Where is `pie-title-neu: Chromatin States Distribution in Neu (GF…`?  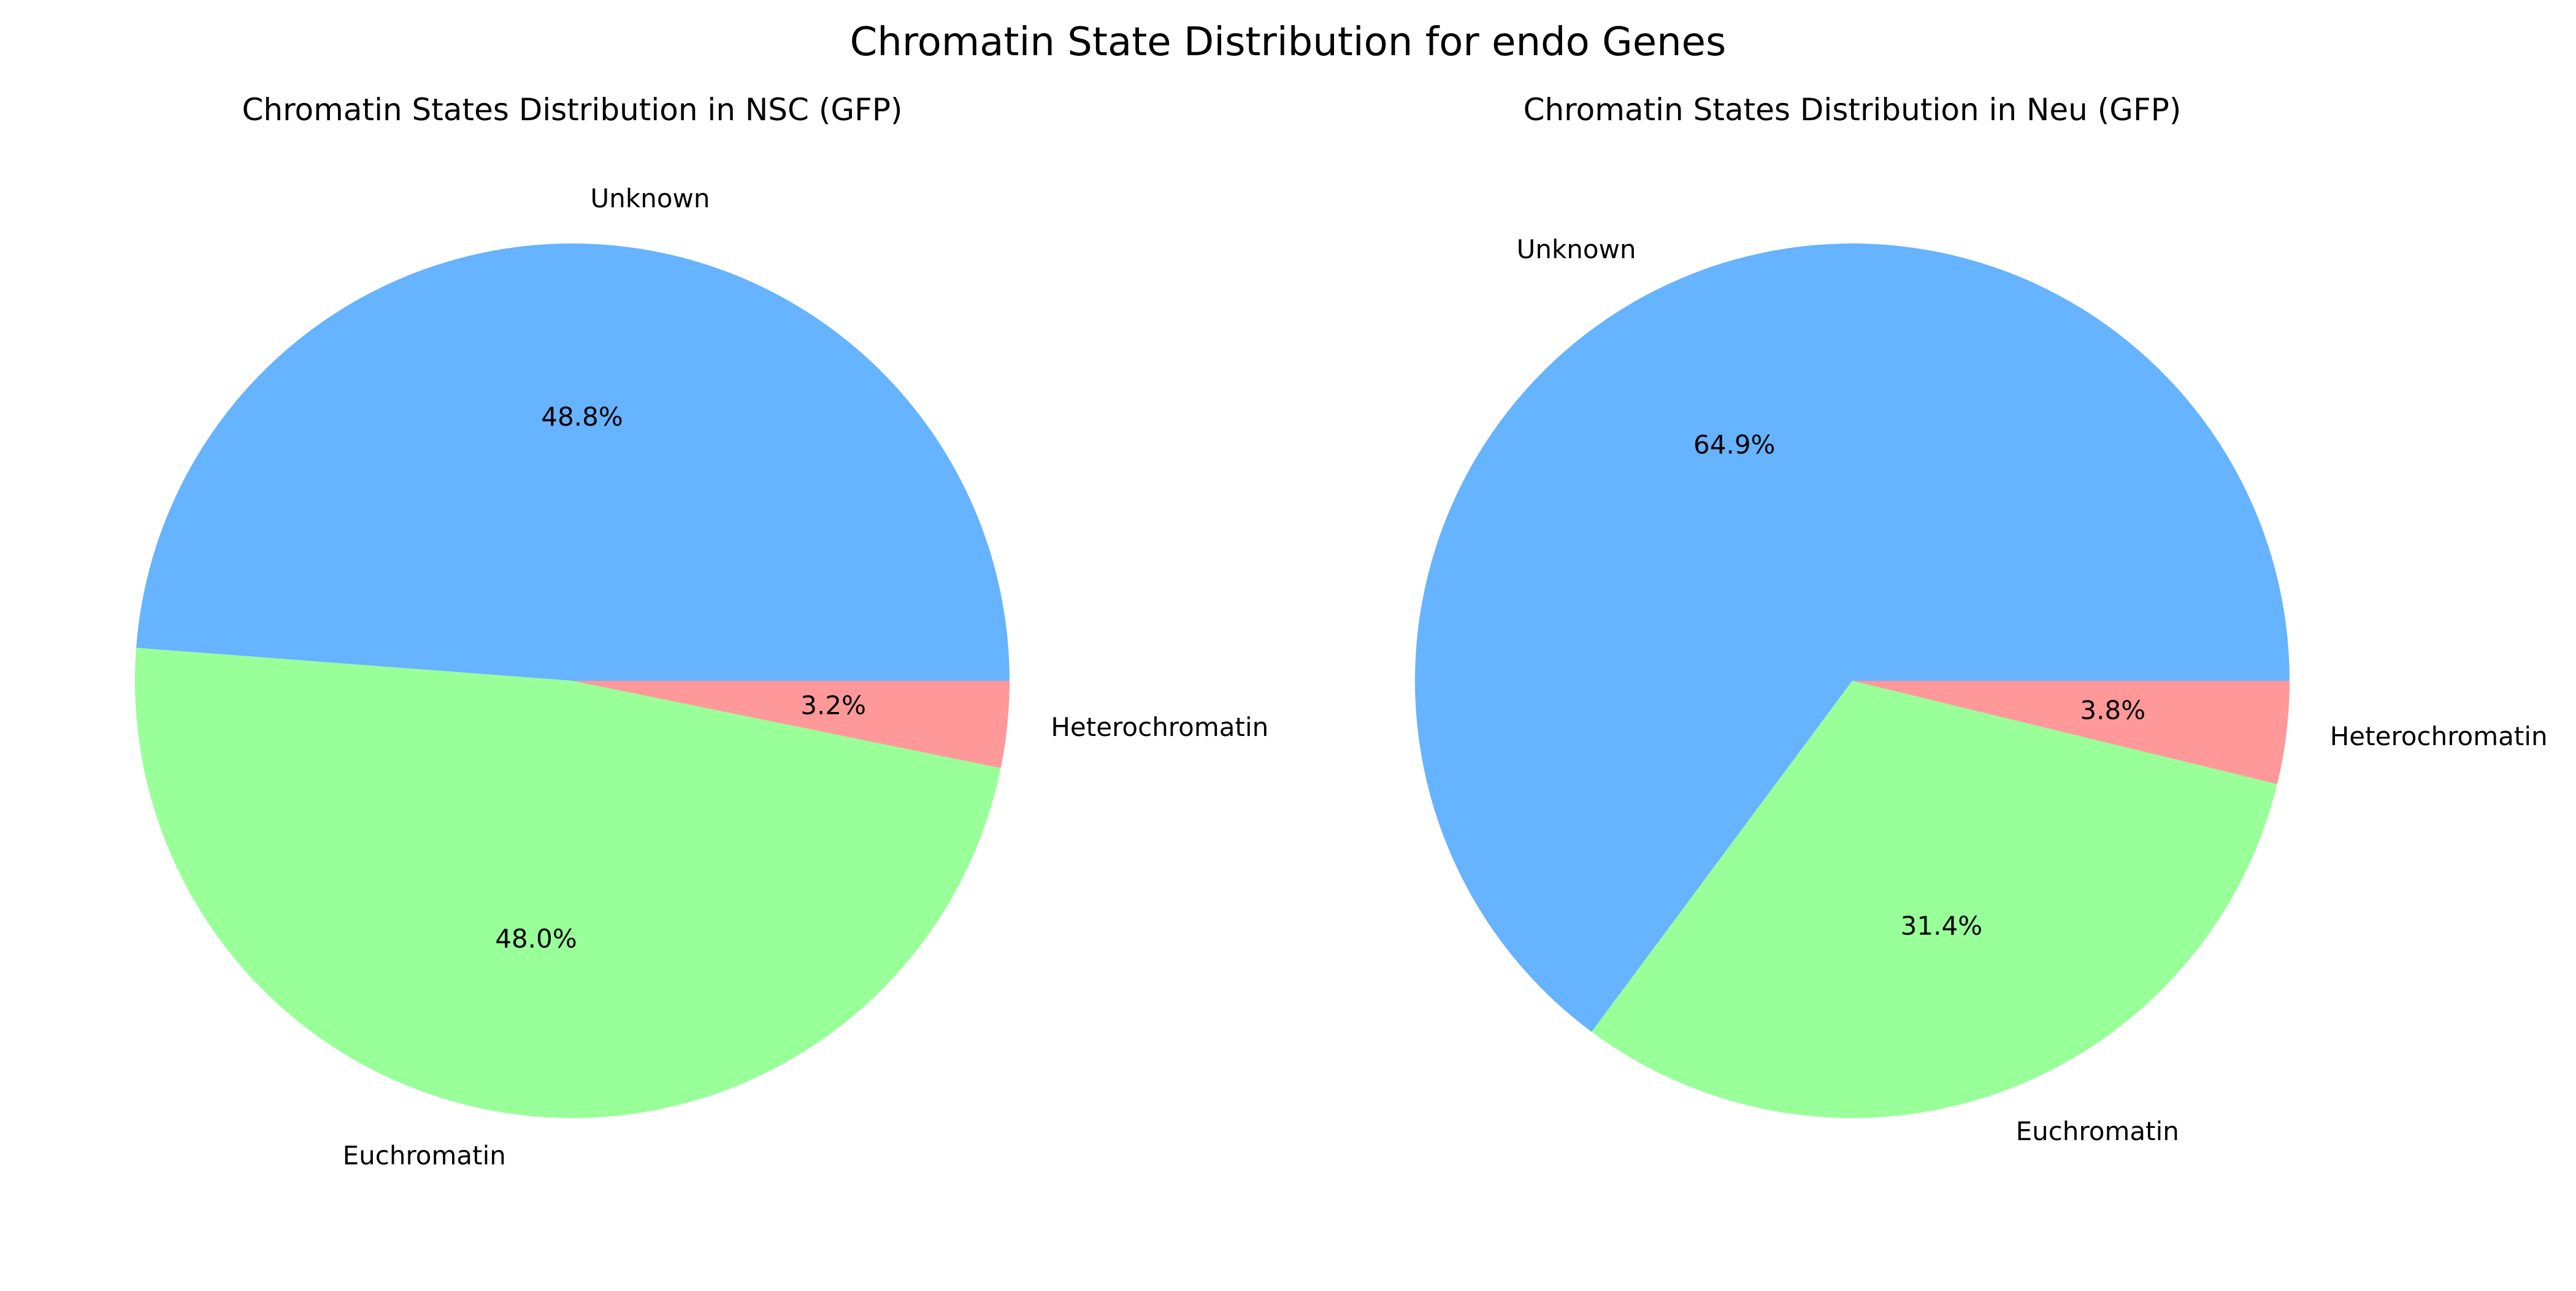 pie-title-neu: Chromatin States Distribution in Neu (GF… is located at coordinates (1853, 110).